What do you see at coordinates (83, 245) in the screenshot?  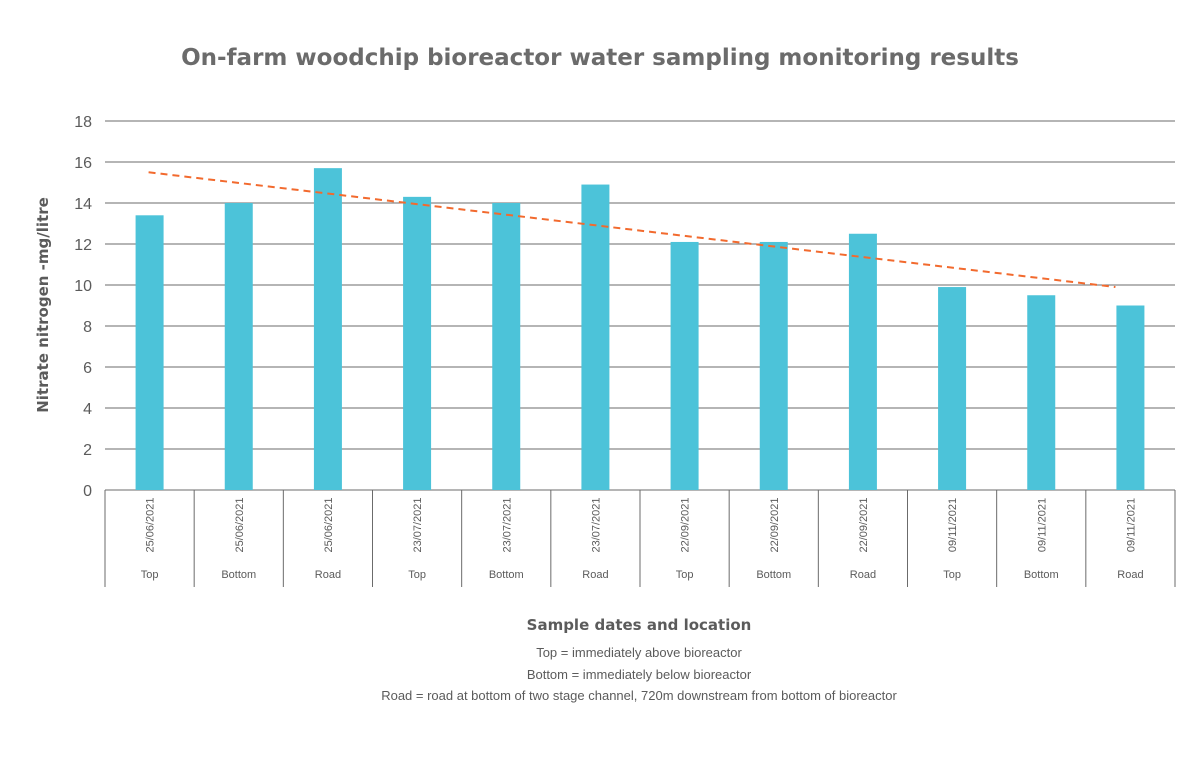 I see `y-tick-label: 12` at bounding box center [83, 245].